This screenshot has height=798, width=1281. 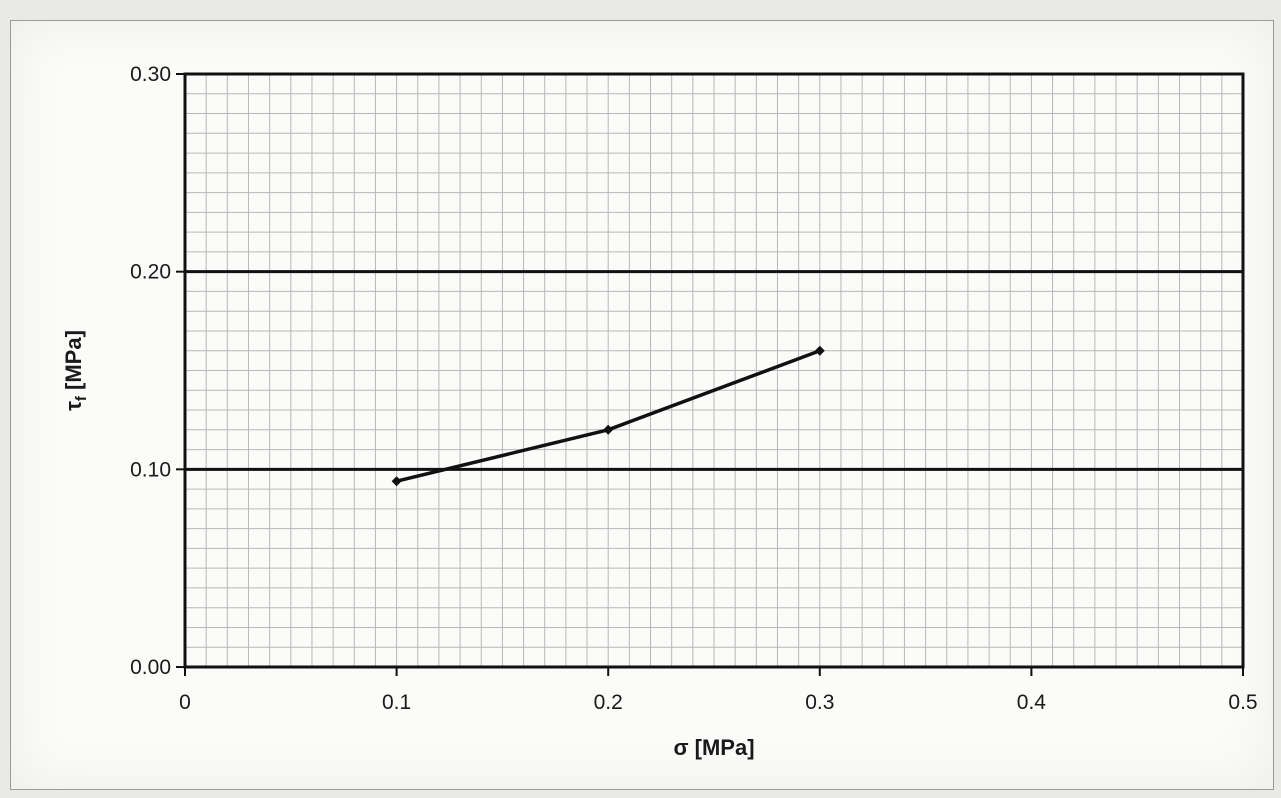 I want to click on x-axis-title: σ [MPa], so click(x=713, y=747).